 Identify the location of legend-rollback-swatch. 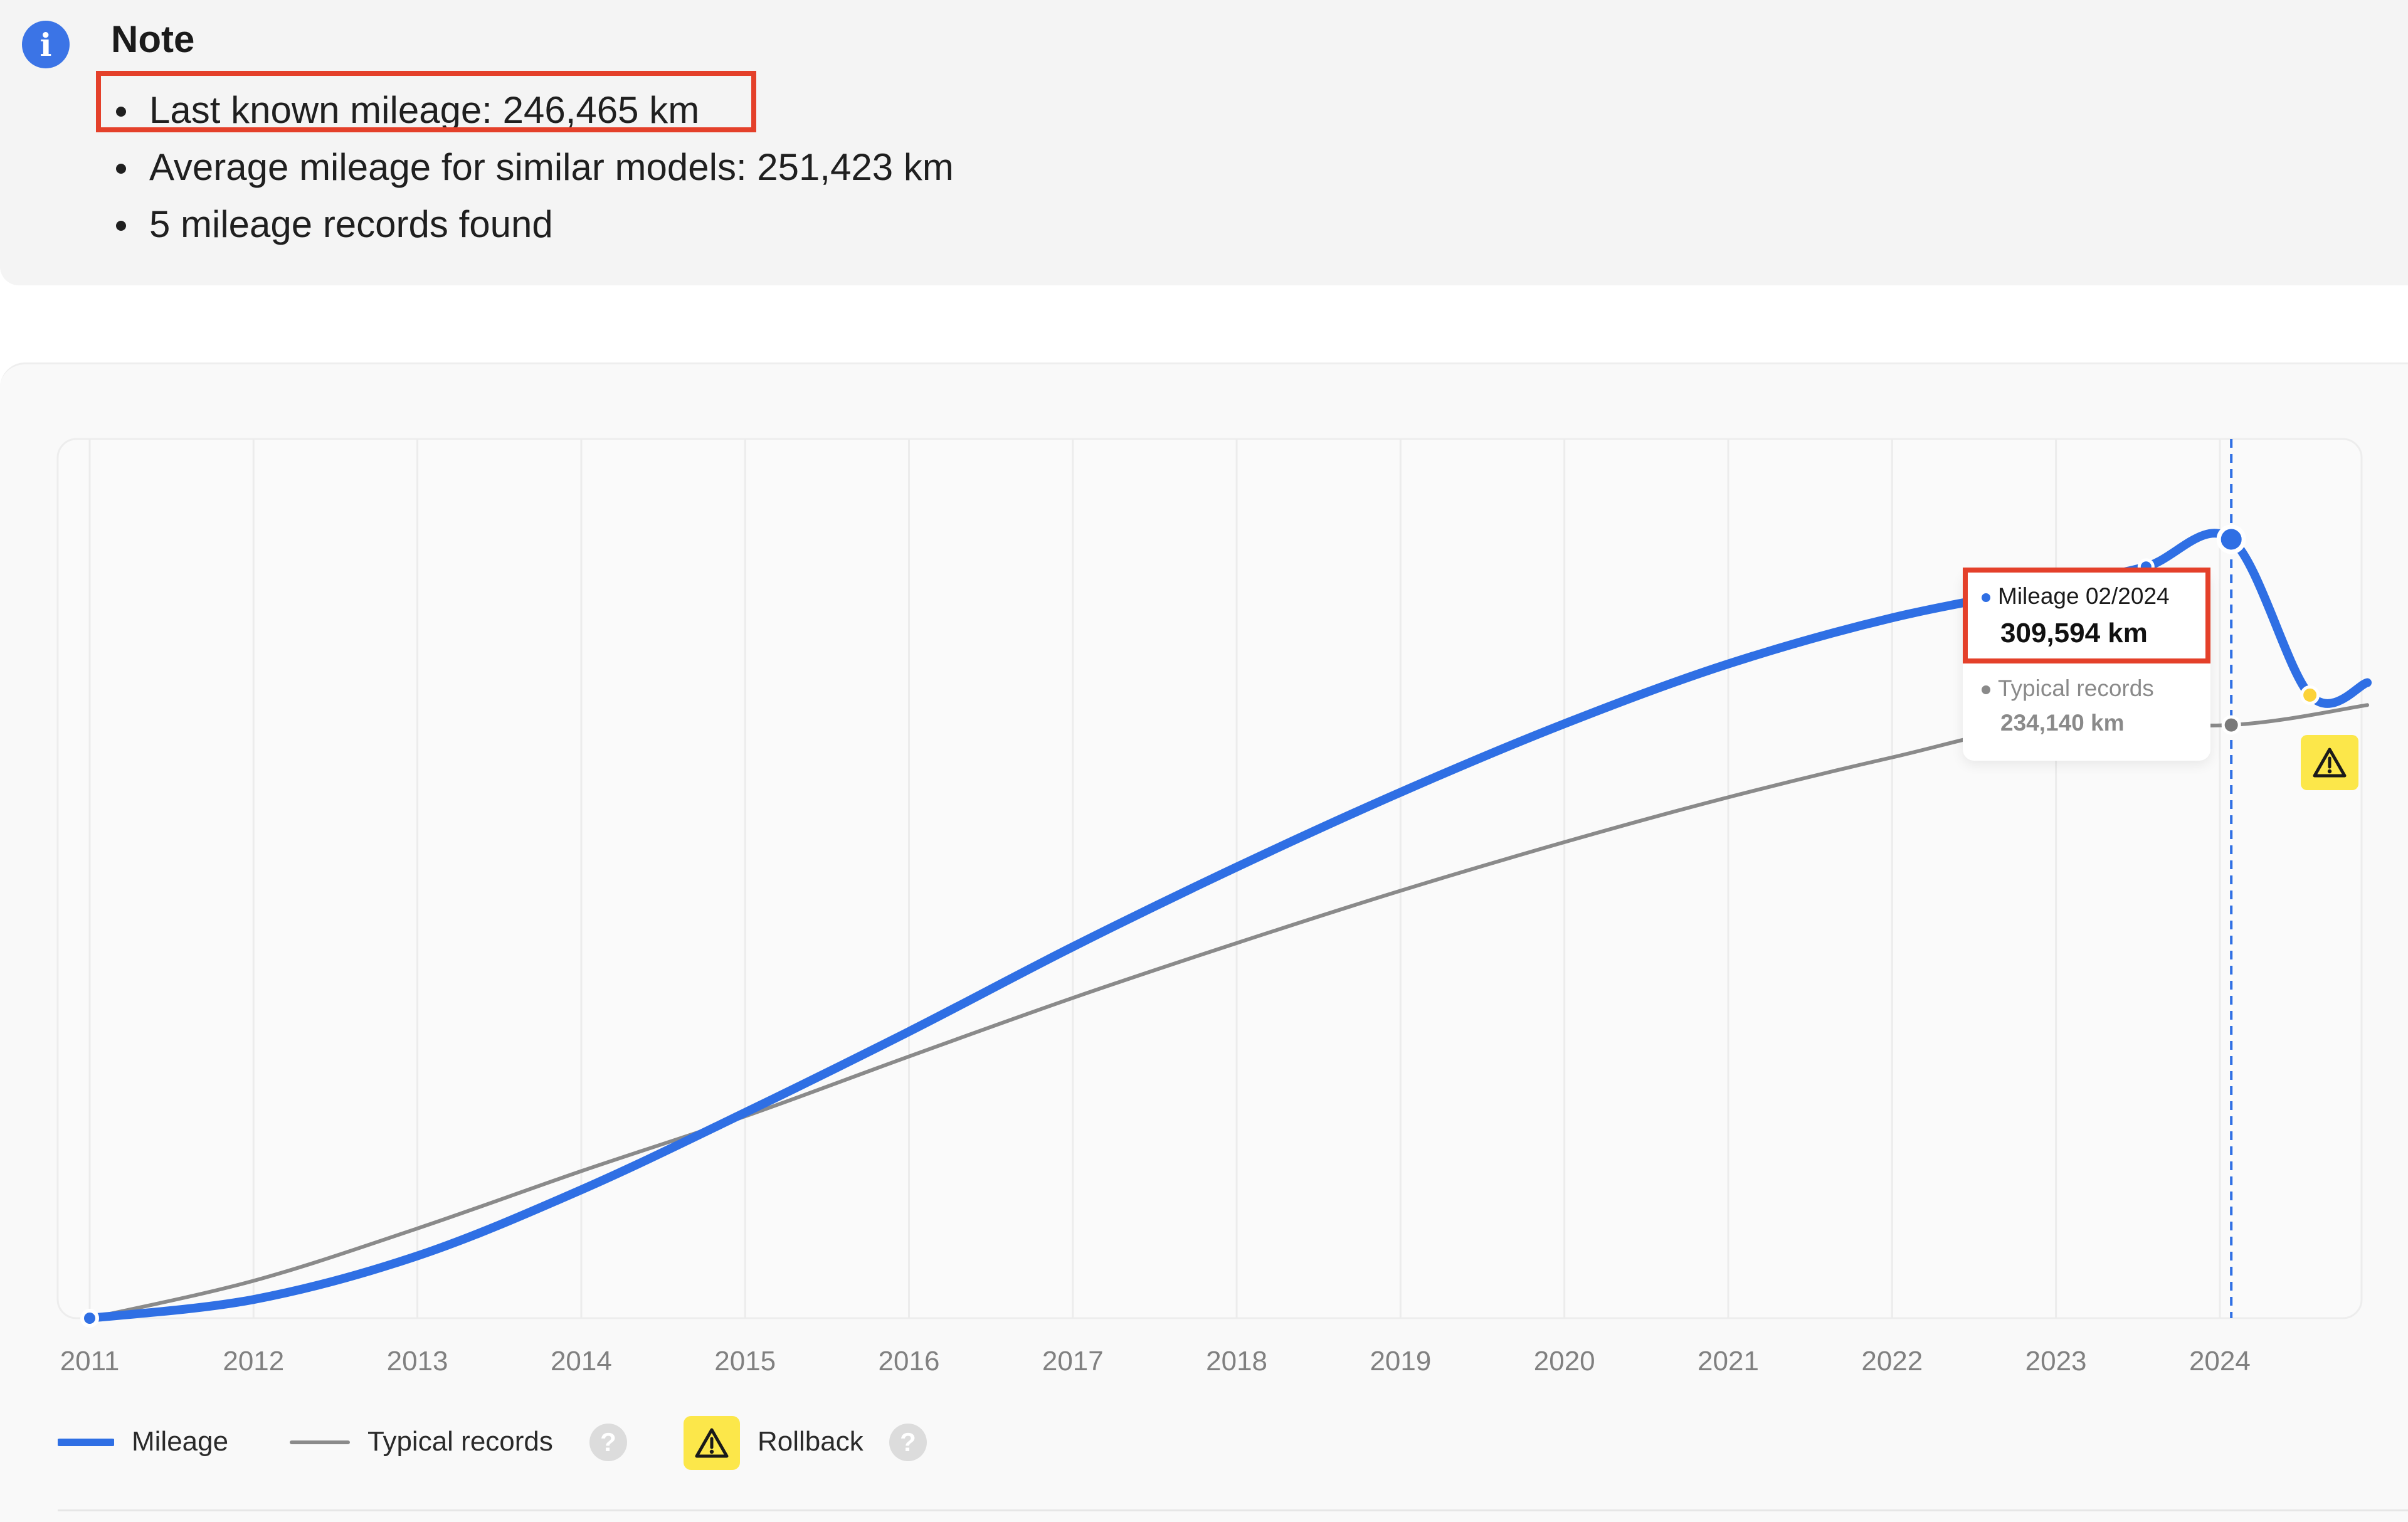
(712, 1443).